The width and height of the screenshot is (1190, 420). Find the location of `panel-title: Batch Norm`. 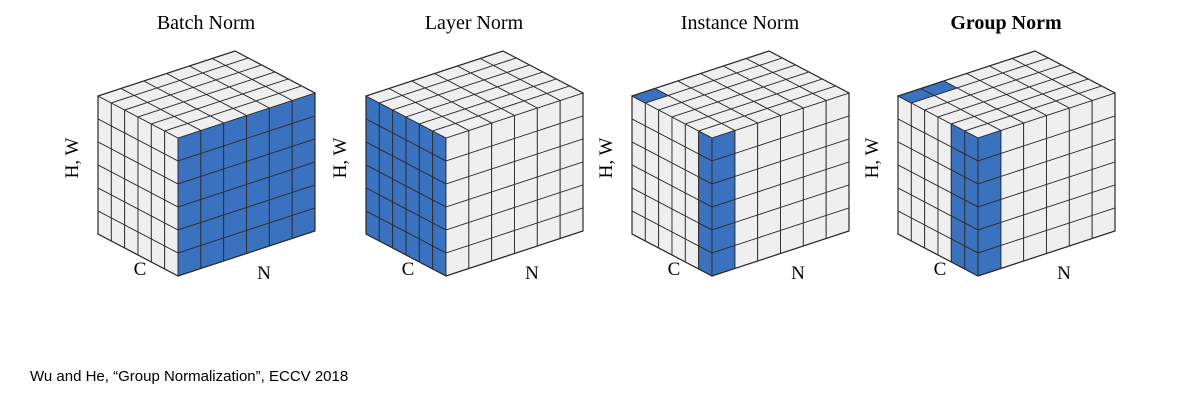

panel-title: Batch Norm is located at coordinates (206, 23).